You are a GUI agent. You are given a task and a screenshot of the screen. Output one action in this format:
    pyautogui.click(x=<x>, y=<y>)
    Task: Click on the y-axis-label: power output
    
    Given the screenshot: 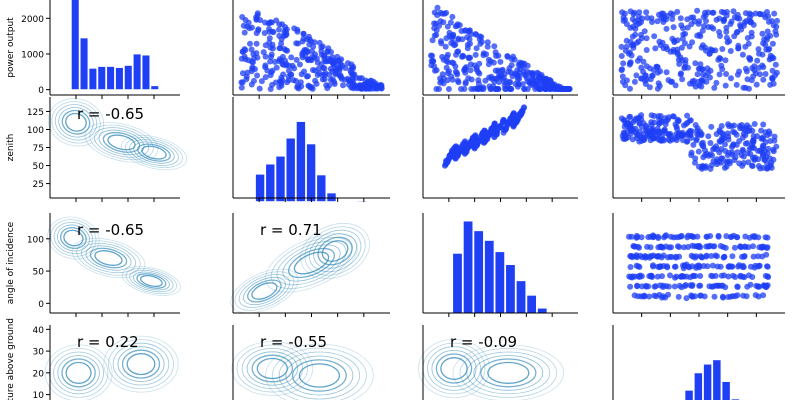 What is the action you would take?
    pyautogui.click(x=11, y=47)
    